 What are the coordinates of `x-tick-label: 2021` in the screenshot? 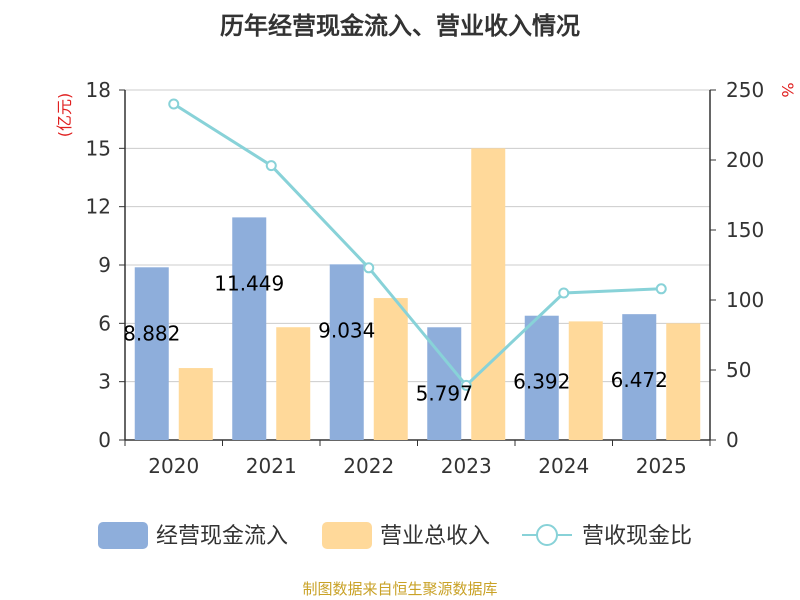 It's located at (271, 466).